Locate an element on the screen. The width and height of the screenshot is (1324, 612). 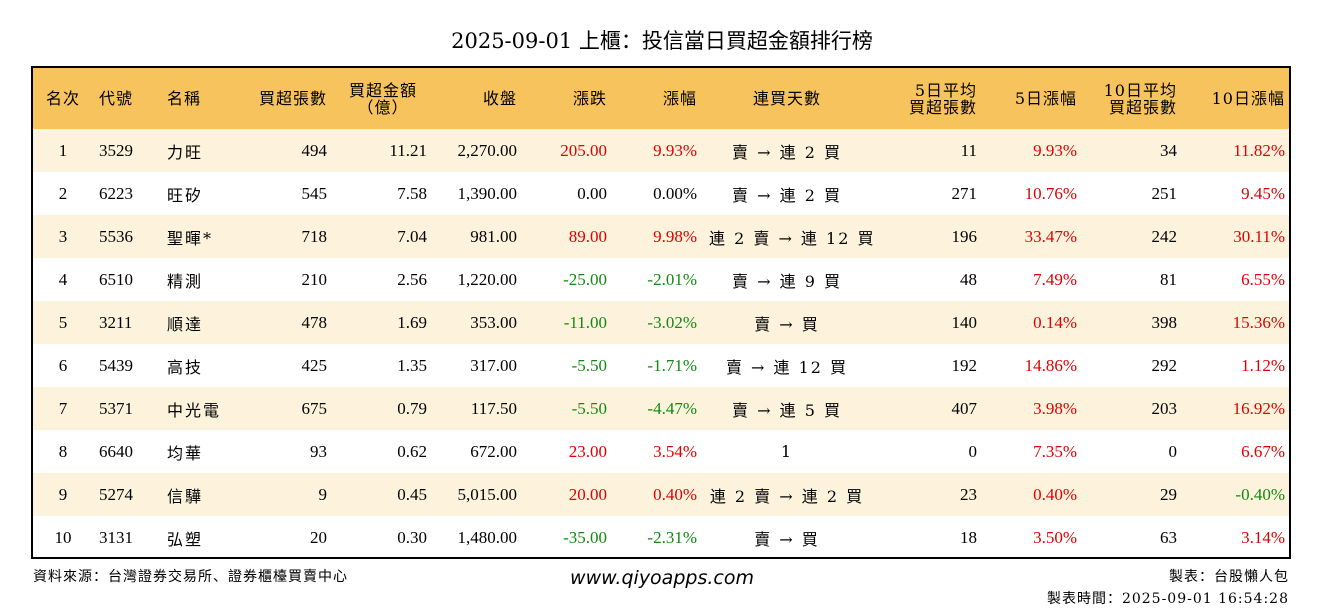
rank-cell: 4 is located at coordinates (63, 279).